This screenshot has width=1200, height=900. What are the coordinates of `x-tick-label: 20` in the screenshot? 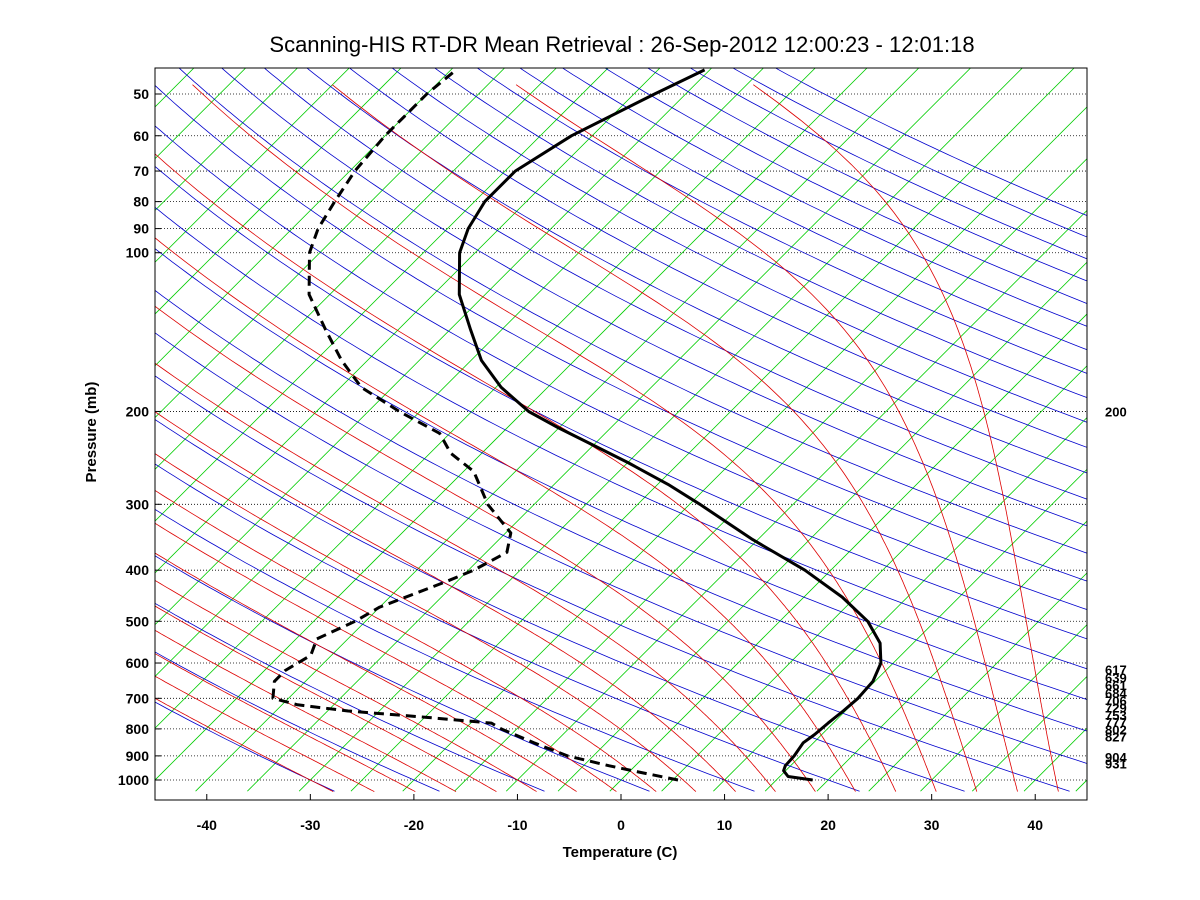 It's located at (828, 825).